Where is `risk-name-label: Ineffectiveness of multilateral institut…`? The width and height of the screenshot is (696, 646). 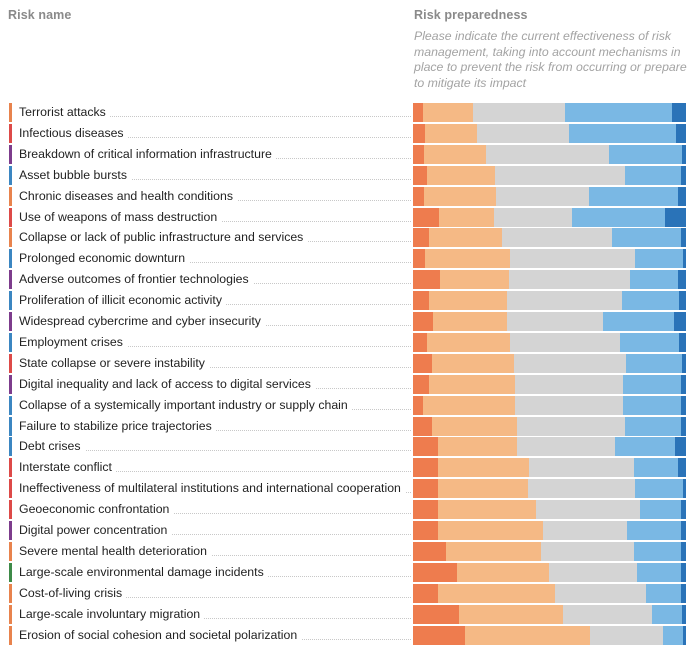 risk-name-label: Ineffectiveness of multilateral institut… is located at coordinates (212, 489).